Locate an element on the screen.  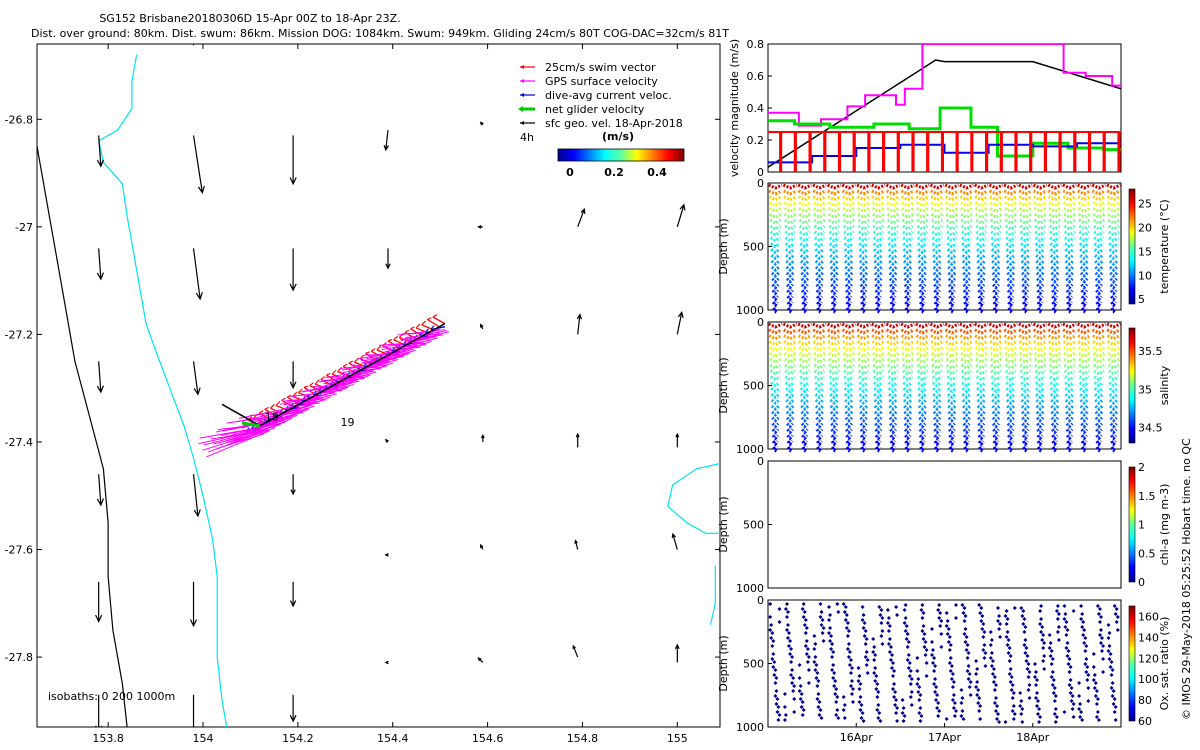
colorbar-label: chl-a (mg m-3) is located at coordinates (1164, 525).